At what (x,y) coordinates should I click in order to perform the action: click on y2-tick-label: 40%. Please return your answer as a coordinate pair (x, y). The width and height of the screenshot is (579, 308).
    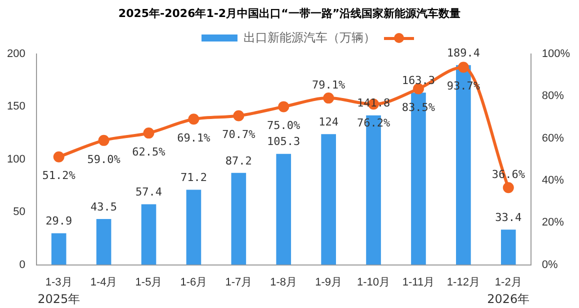
    Looking at the image, I should click on (553, 180).